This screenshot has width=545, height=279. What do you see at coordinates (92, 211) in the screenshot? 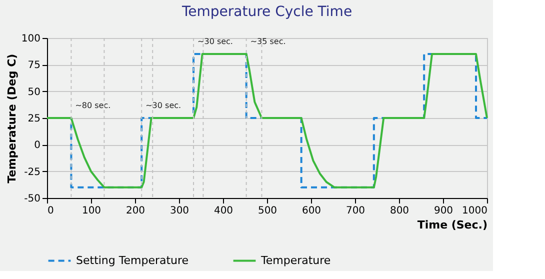
I see `x-tick-label: 100` at bounding box center [92, 211].